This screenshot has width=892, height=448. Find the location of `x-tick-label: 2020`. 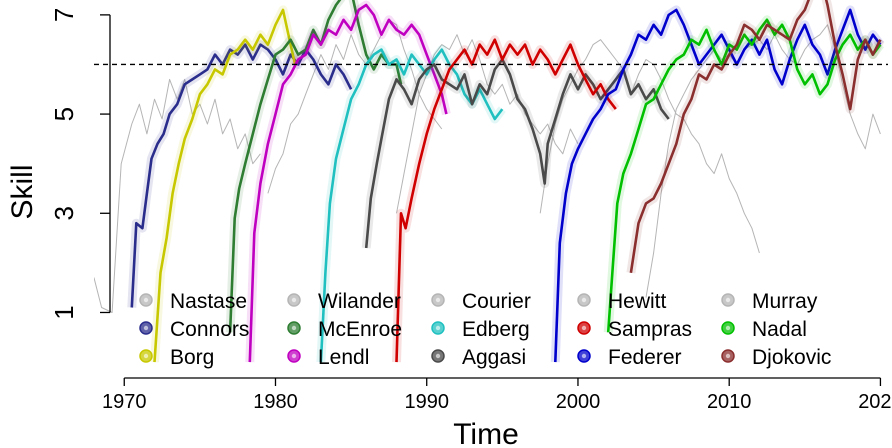

x-tick-label: 2020 is located at coordinates (875, 402).